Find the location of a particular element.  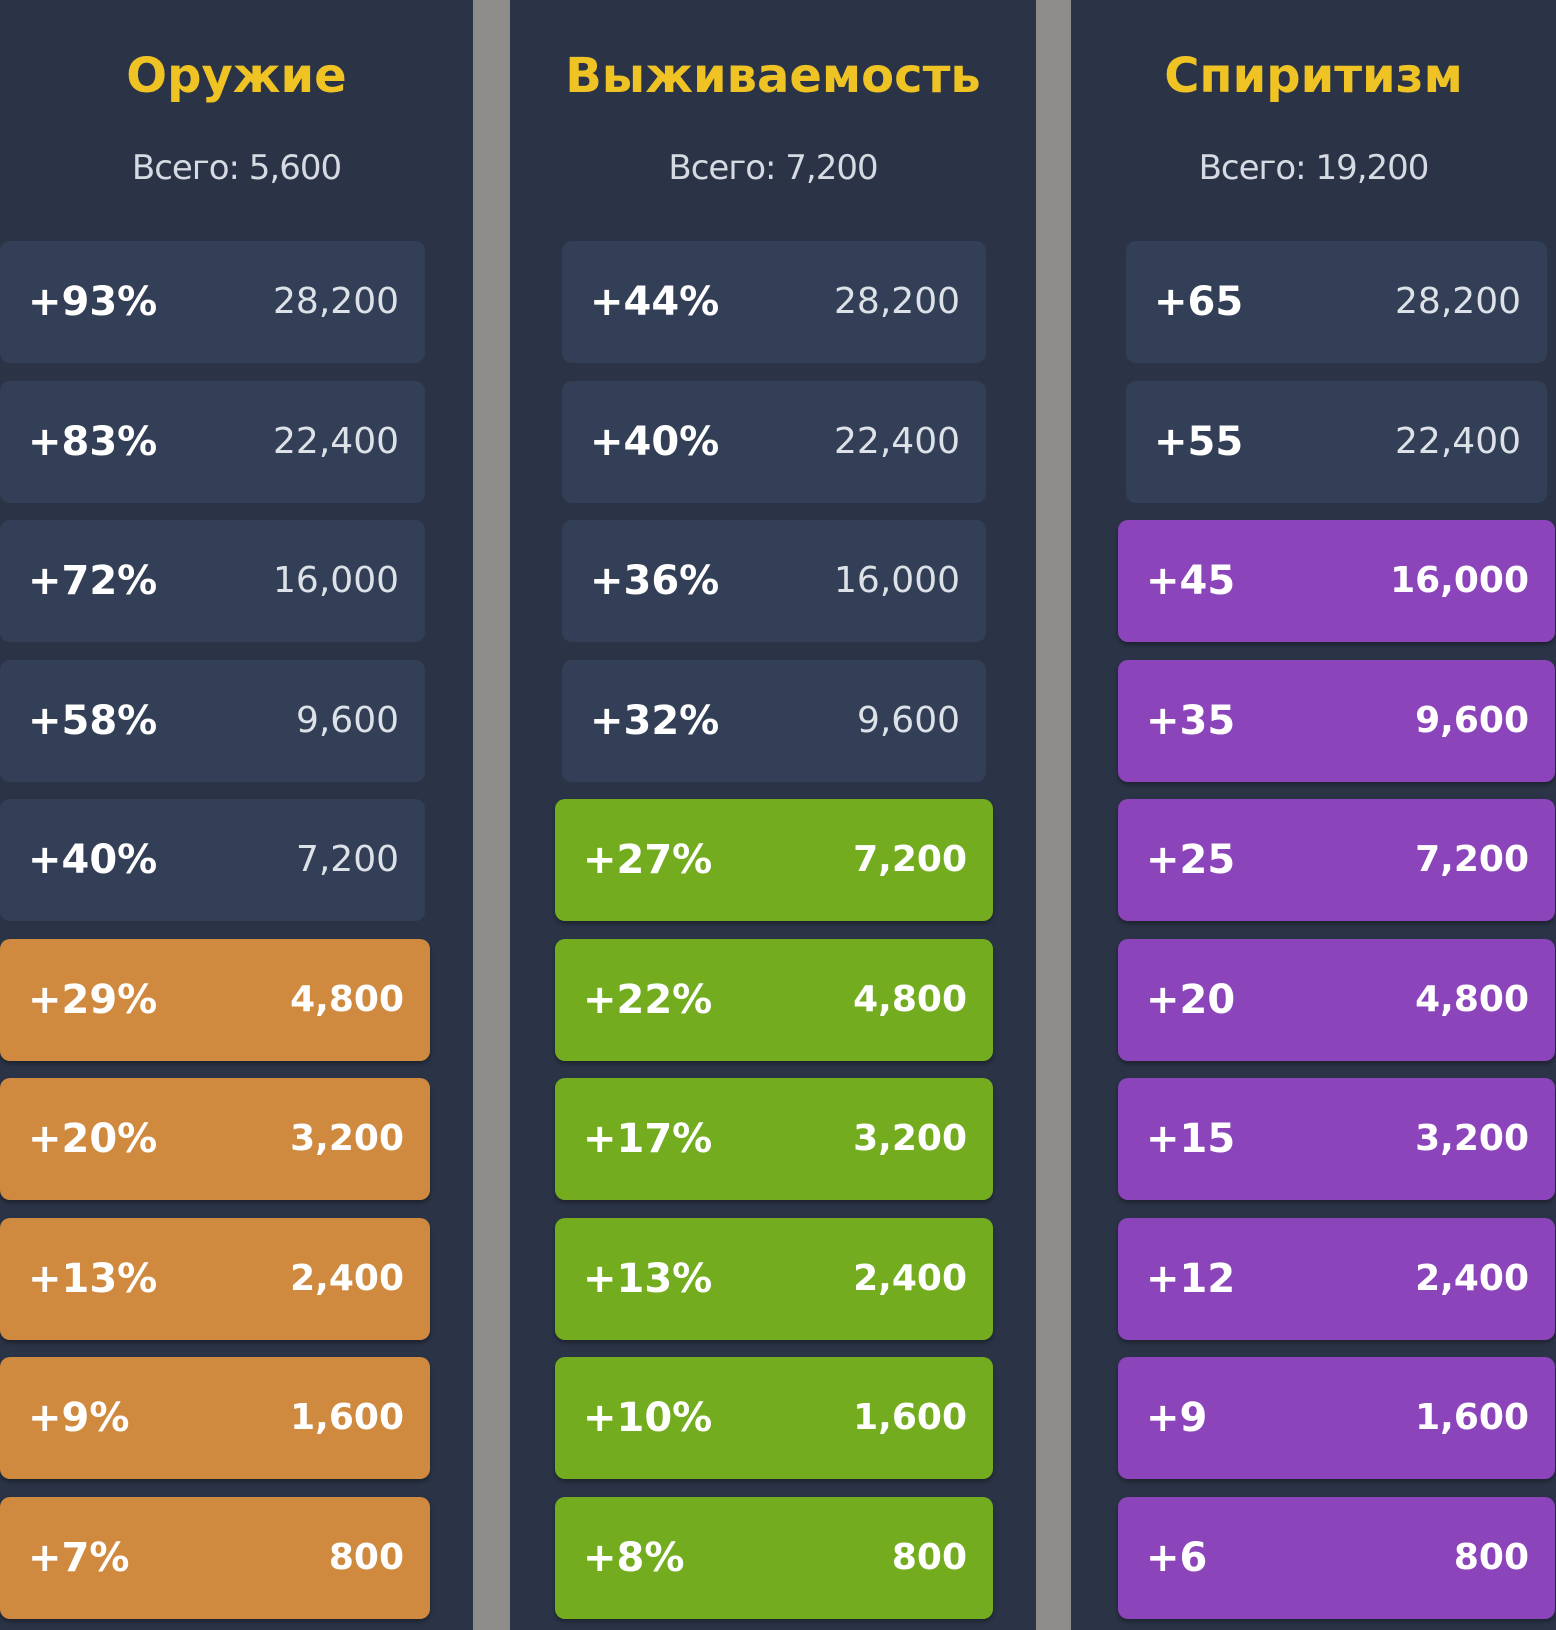

upgrade-row: +35 9,600 is located at coordinates (1336, 720).